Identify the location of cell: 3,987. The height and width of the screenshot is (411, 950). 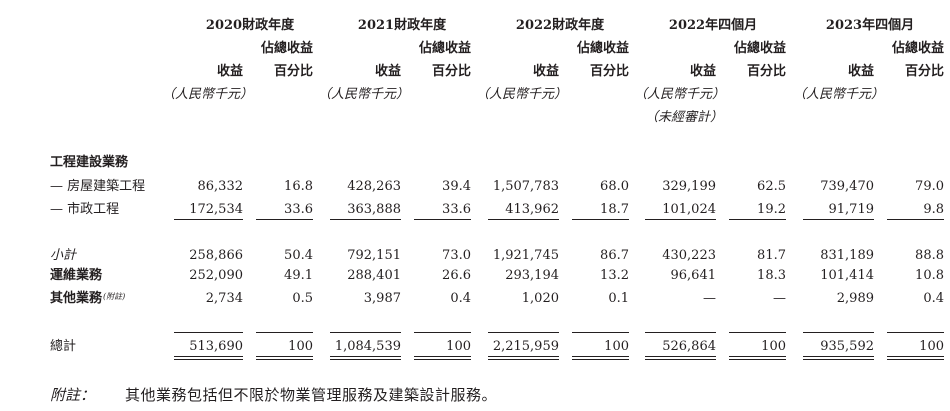
(382, 298).